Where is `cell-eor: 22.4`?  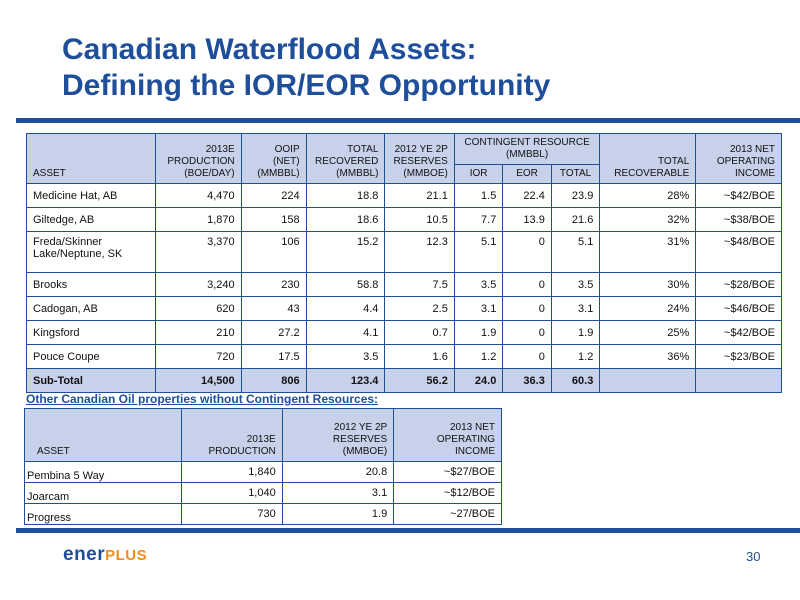 cell-eor: 22.4 is located at coordinates (527, 195).